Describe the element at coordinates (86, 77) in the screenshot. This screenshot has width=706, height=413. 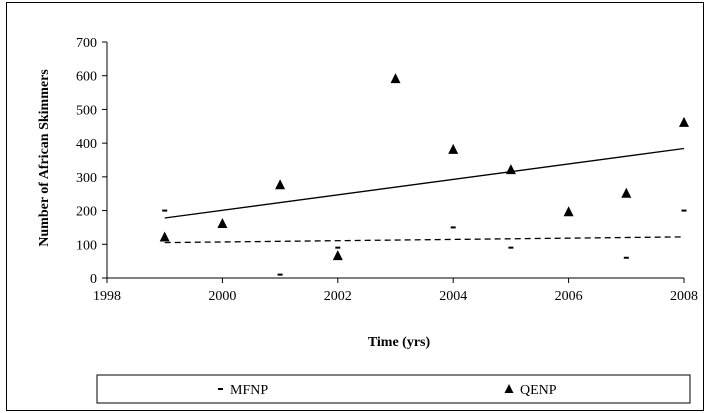
I see `y-tick-label: 600` at that location.